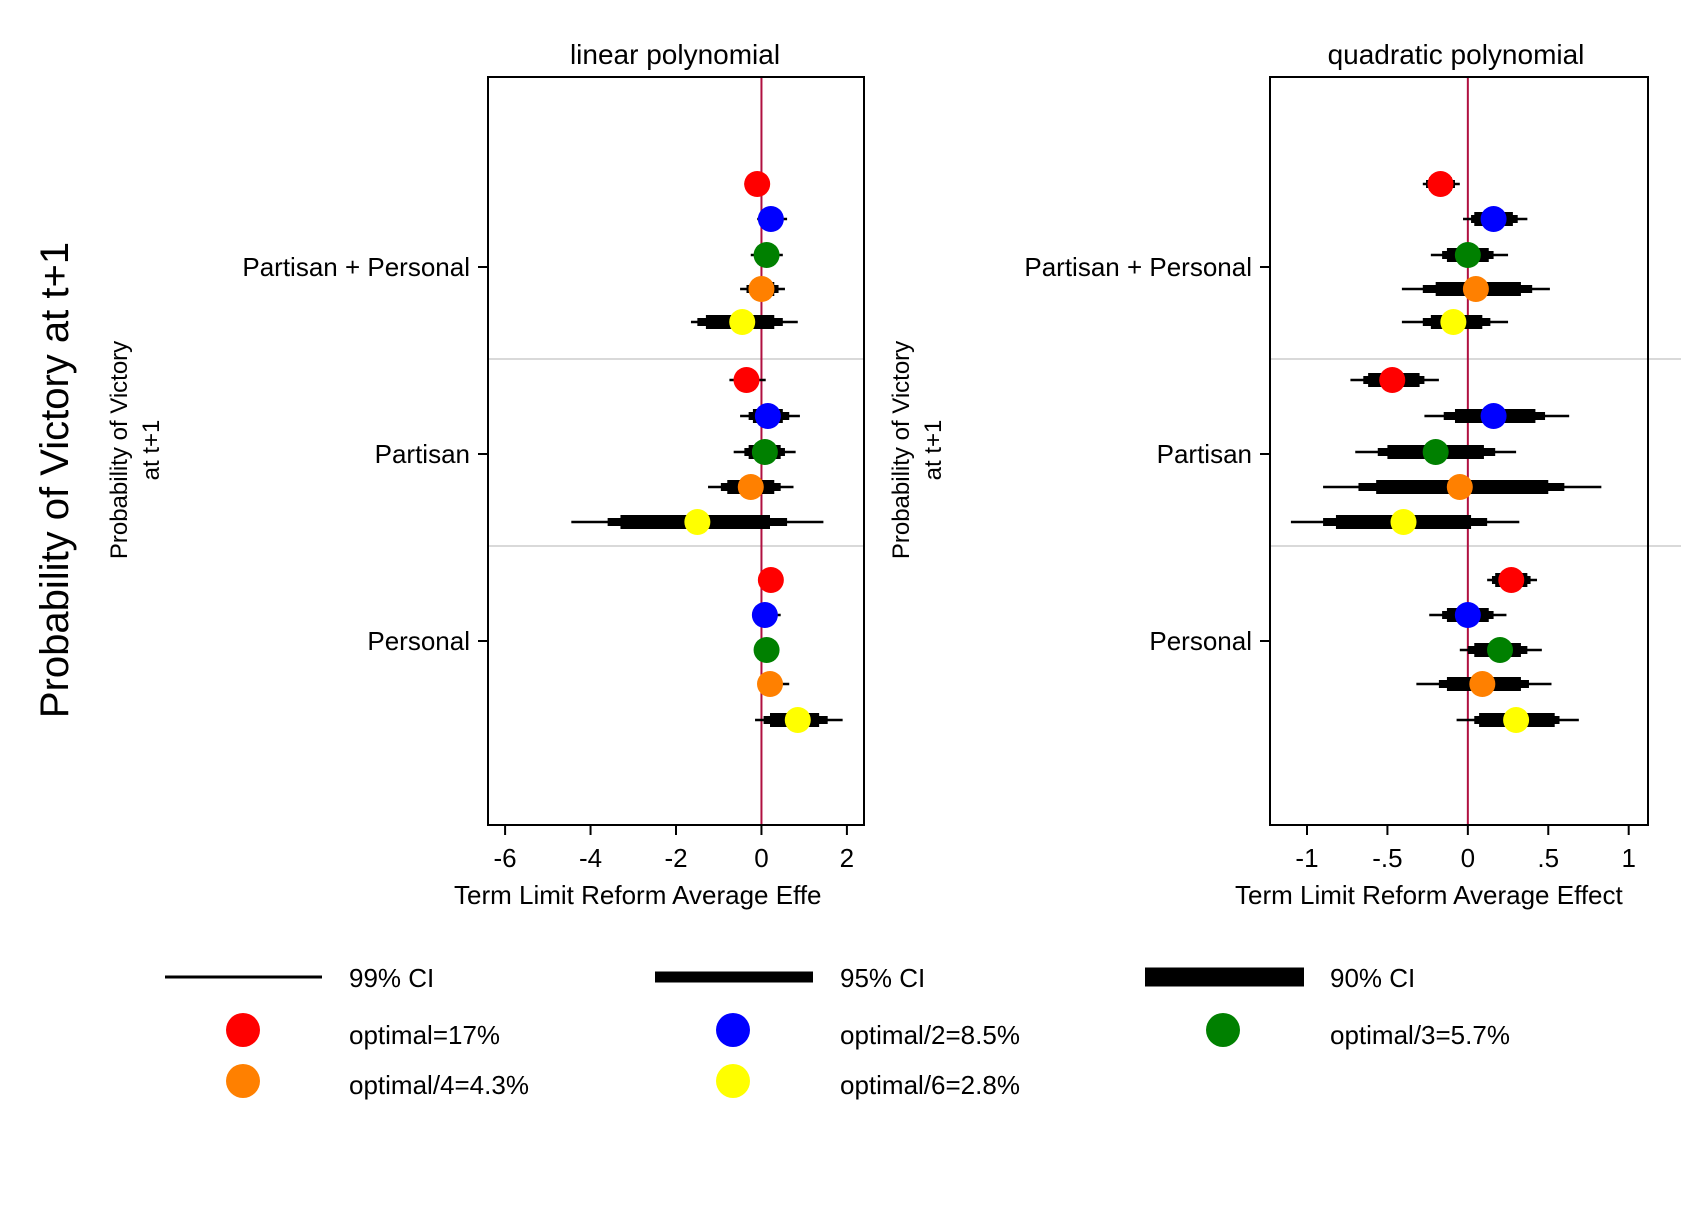 The image size is (1681, 1222). I want to click on panel-title: linear polynomial, so click(675, 54).